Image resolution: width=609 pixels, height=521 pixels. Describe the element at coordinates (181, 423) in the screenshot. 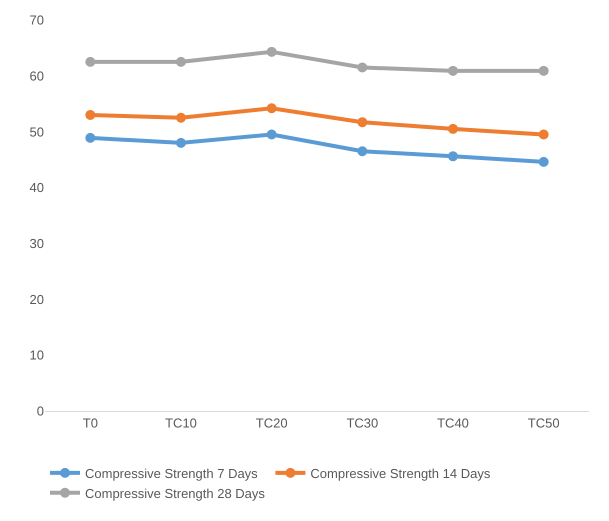

I see `x-tick-label: TC10` at that location.